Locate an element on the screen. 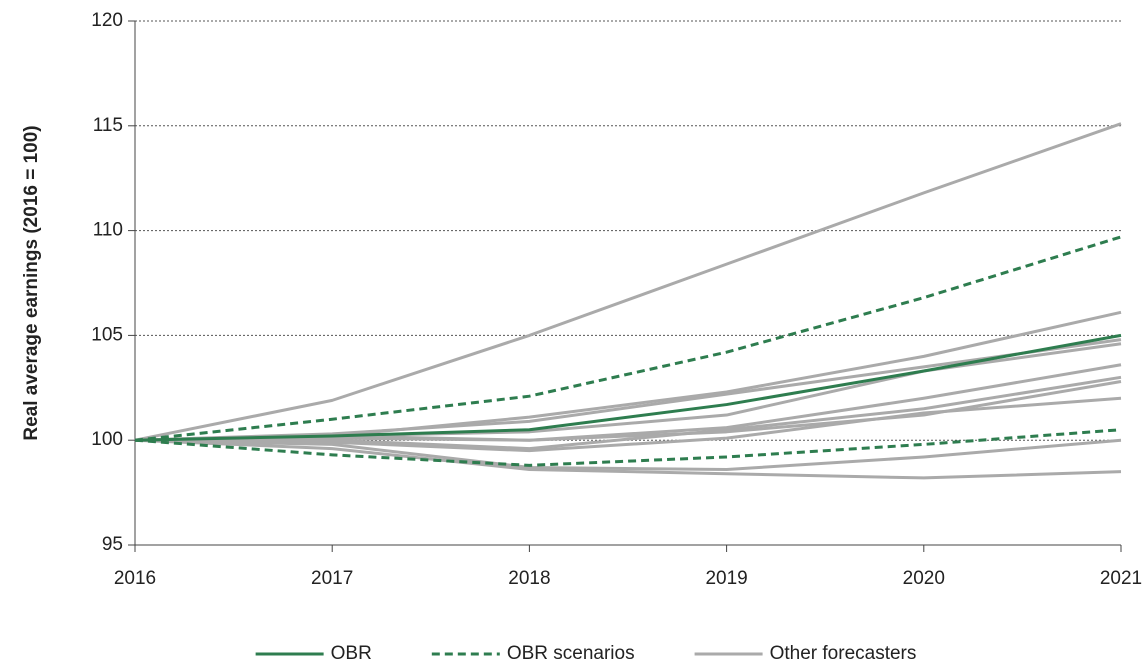  x-tick-label: 2018 is located at coordinates (529, 578).